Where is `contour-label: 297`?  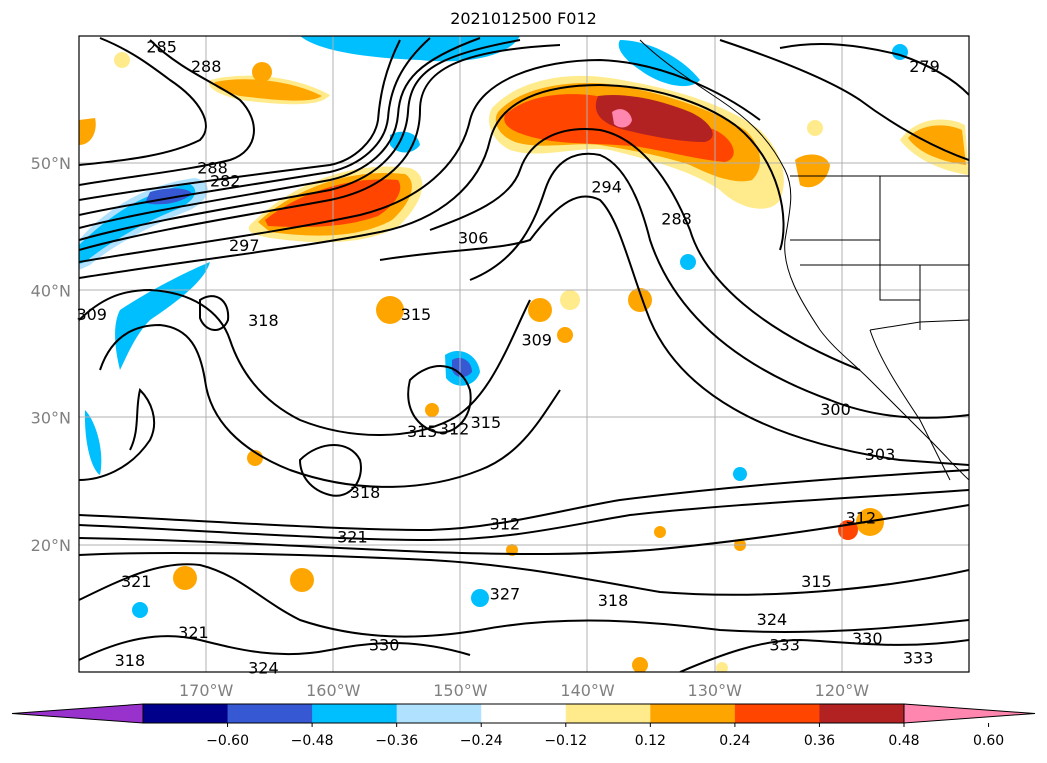
contour-label: 297 is located at coordinates (244, 245).